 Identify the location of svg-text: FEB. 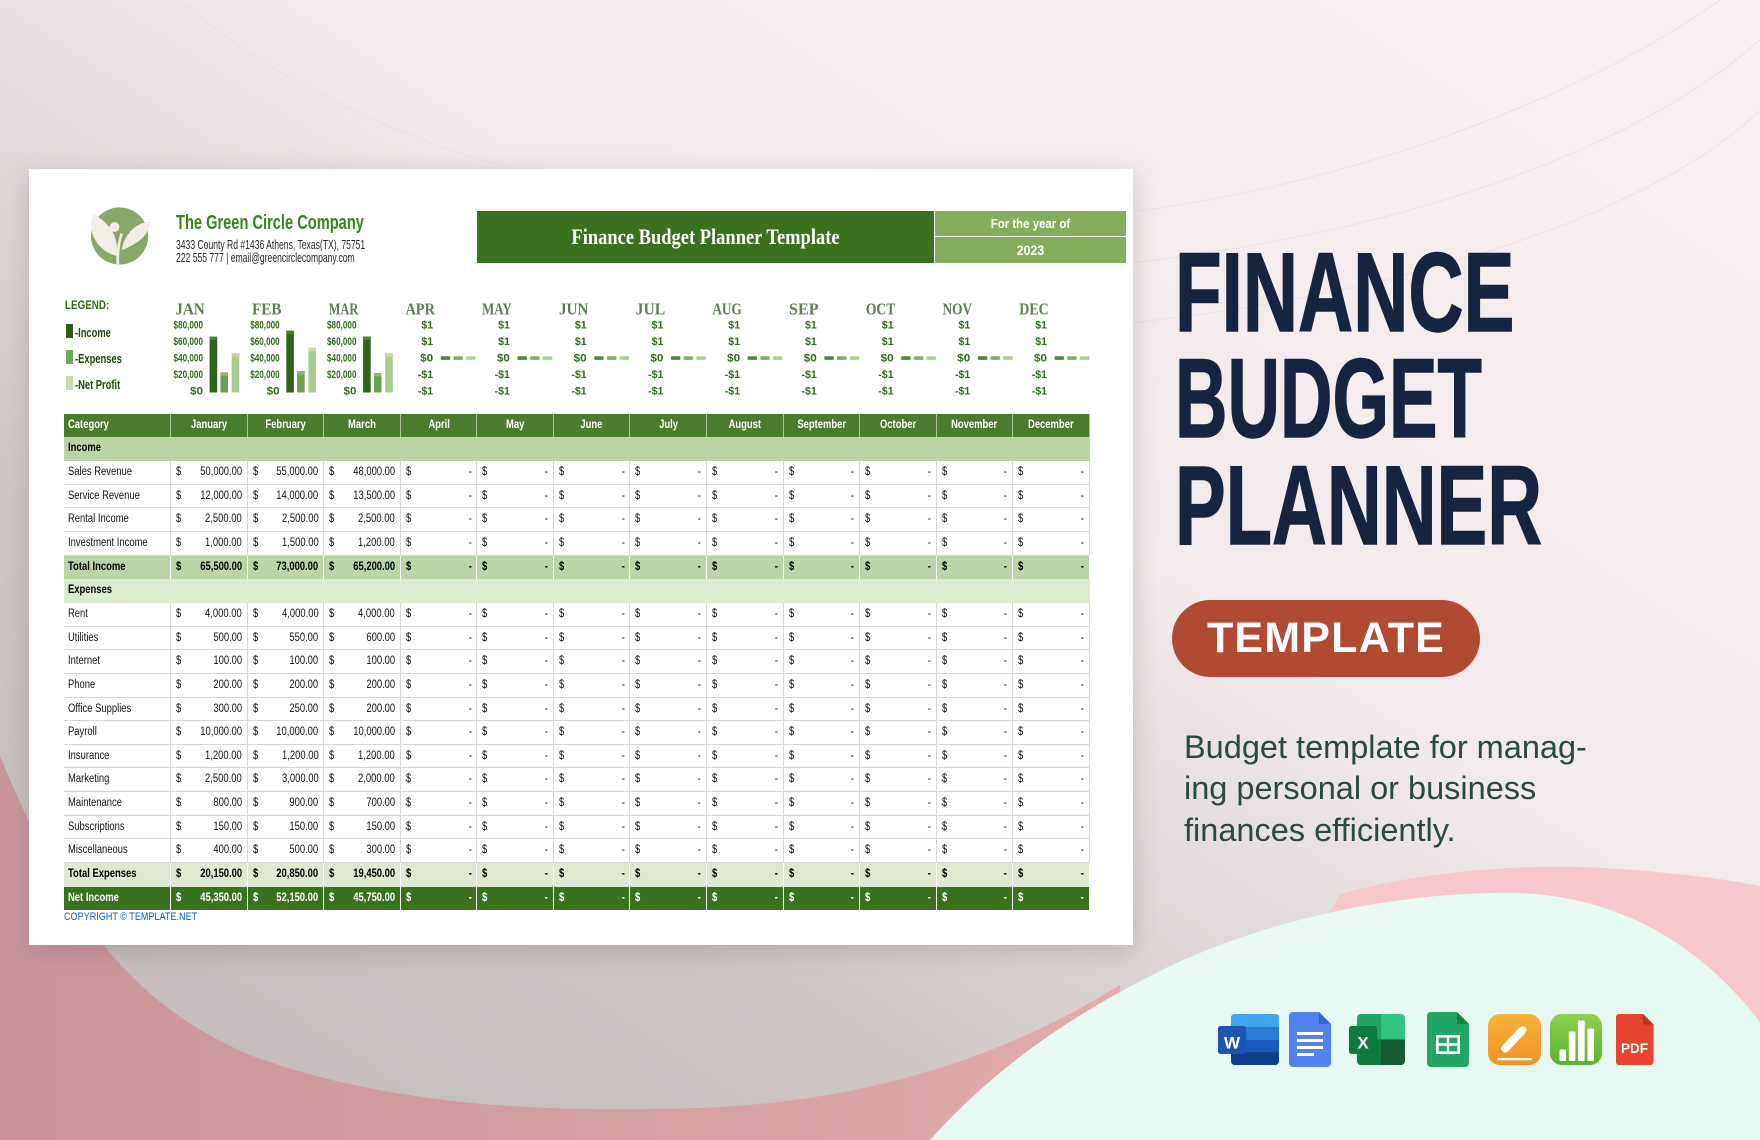
(267, 308).